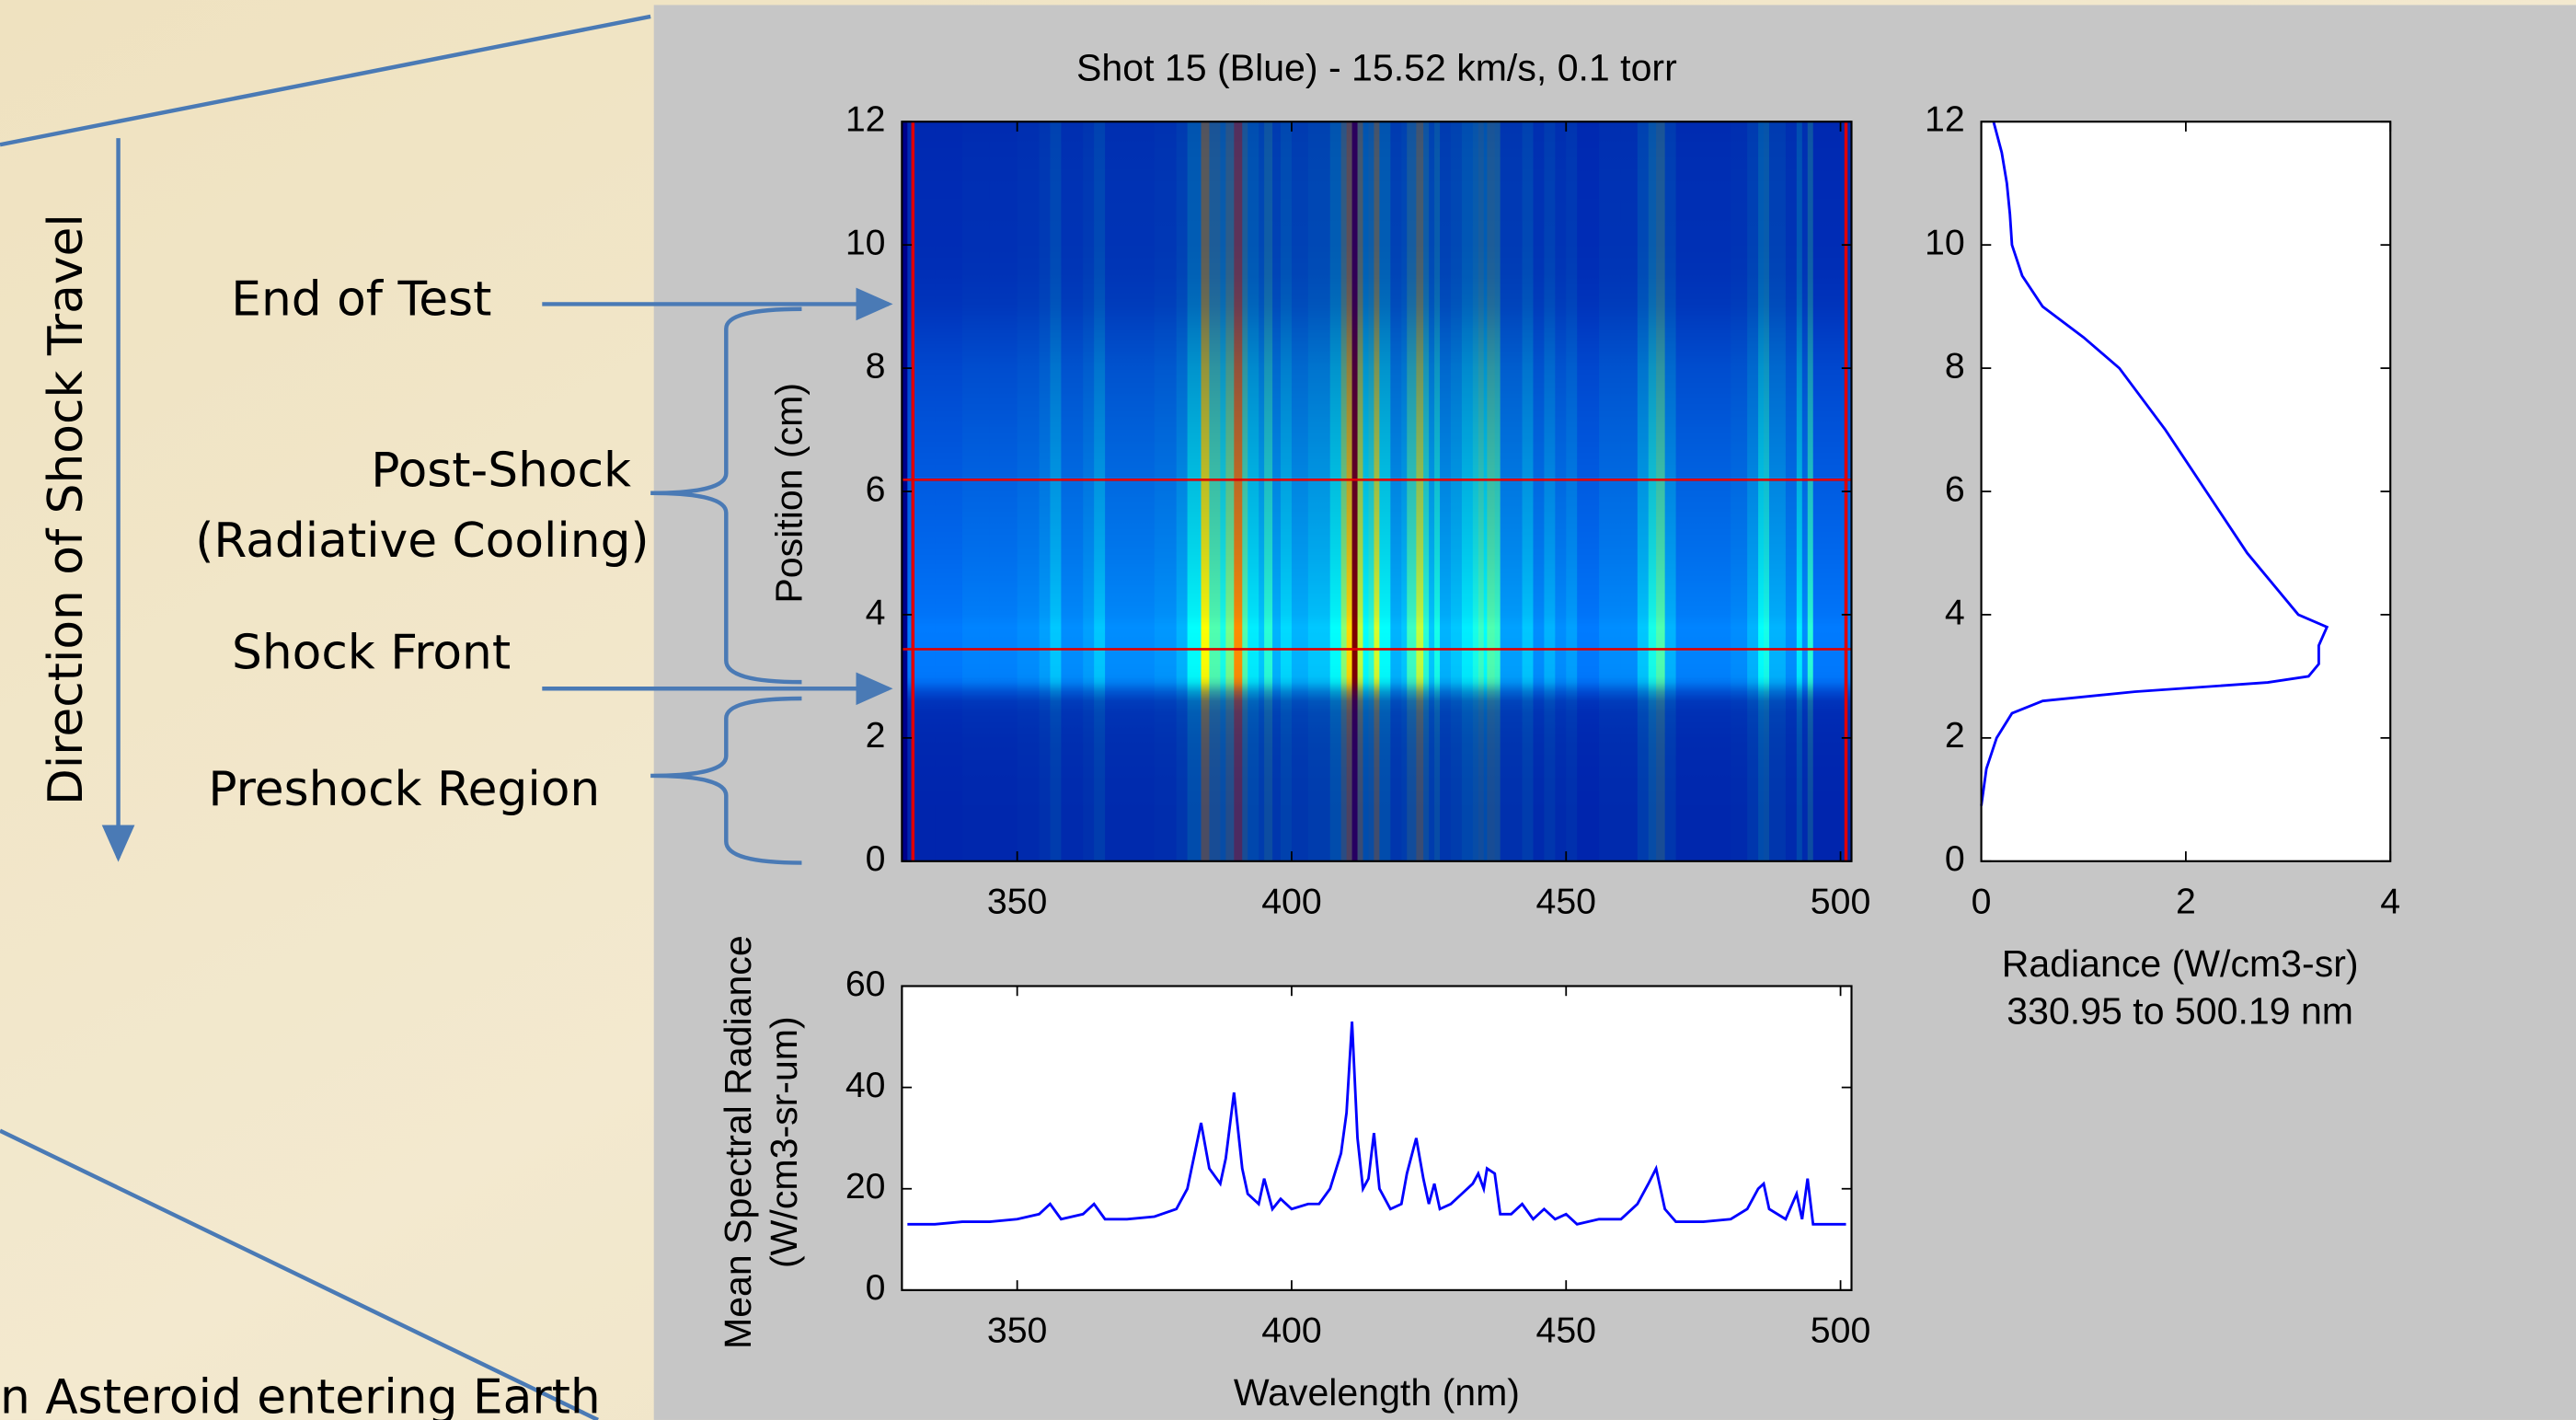 The image size is (2576, 1420). What do you see at coordinates (2186, 902) in the screenshot?
I see `x-tick-label: 2` at bounding box center [2186, 902].